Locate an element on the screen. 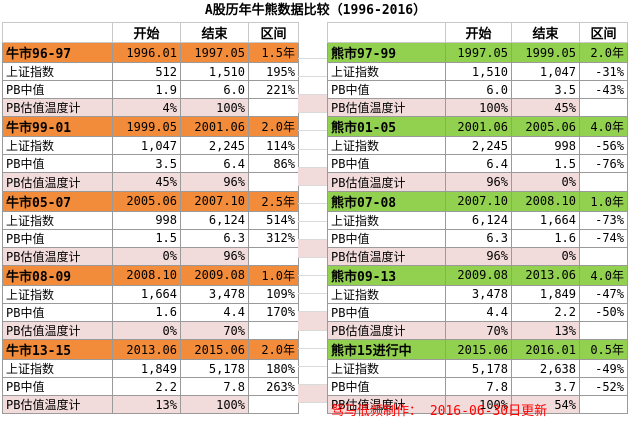 This screenshot has width=631, height=424. index-end: 1,849 is located at coordinates (545, 294).